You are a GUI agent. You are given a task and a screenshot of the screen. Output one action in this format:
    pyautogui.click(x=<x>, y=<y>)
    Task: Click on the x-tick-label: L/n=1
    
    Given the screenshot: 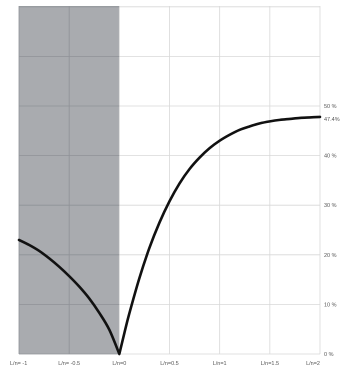 What is the action you would take?
    pyautogui.click(x=220, y=364)
    